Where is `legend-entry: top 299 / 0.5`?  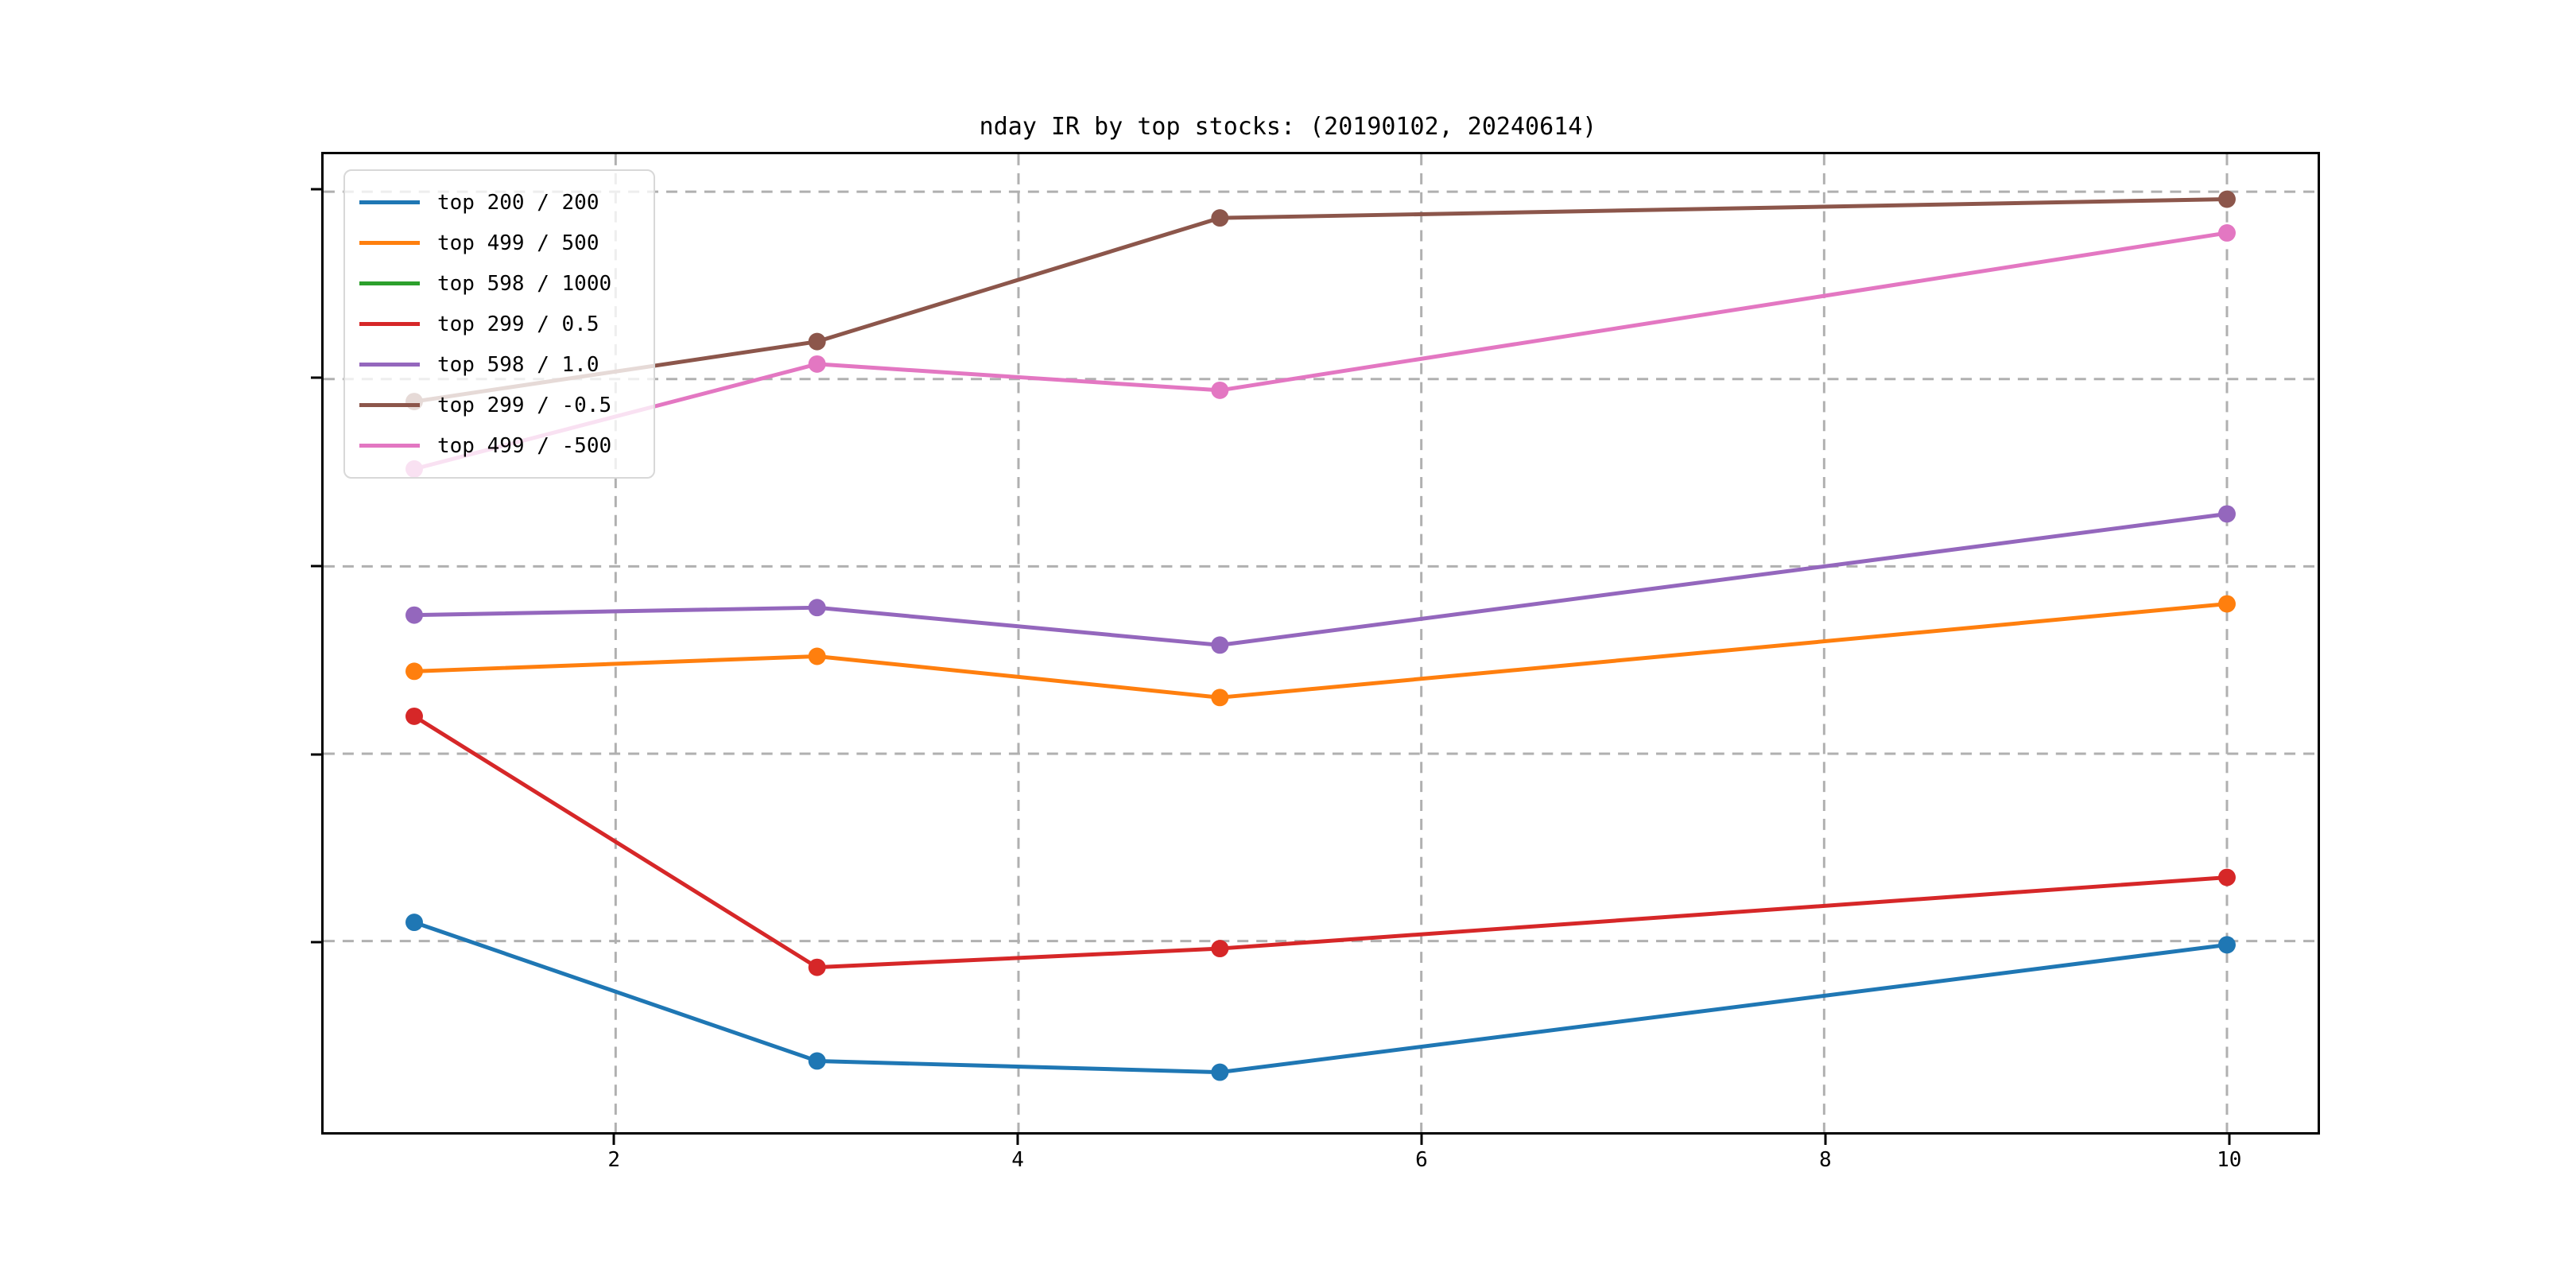 legend-entry: top 299 / 0.5 is located at coordinates (500, 324).